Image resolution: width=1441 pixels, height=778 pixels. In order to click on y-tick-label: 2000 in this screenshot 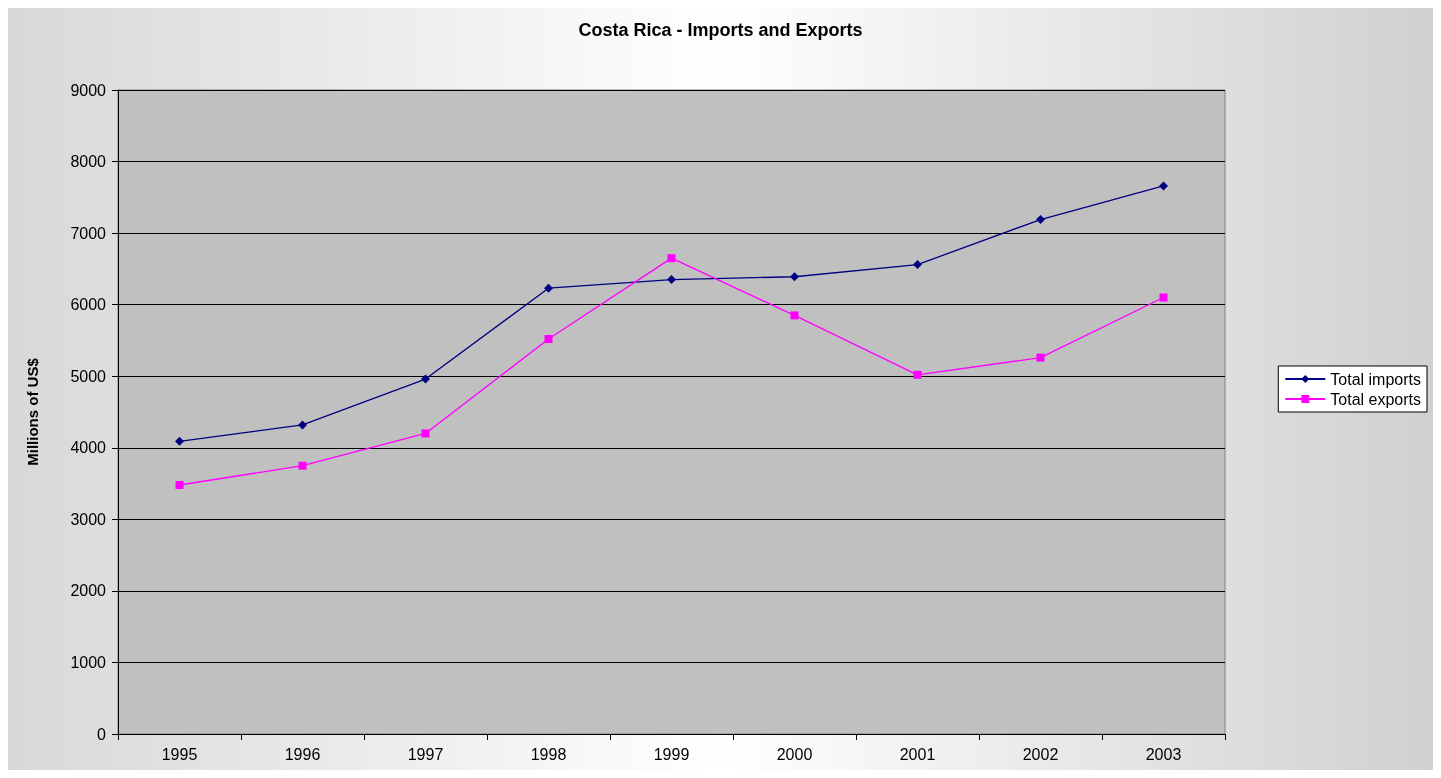, I will do `click(88, 591)`.